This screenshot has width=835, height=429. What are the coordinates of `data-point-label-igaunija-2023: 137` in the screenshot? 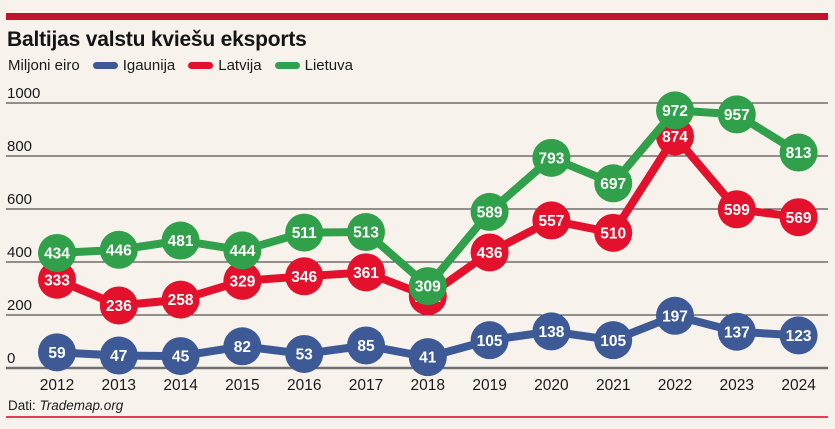 It's located at (737, 332).